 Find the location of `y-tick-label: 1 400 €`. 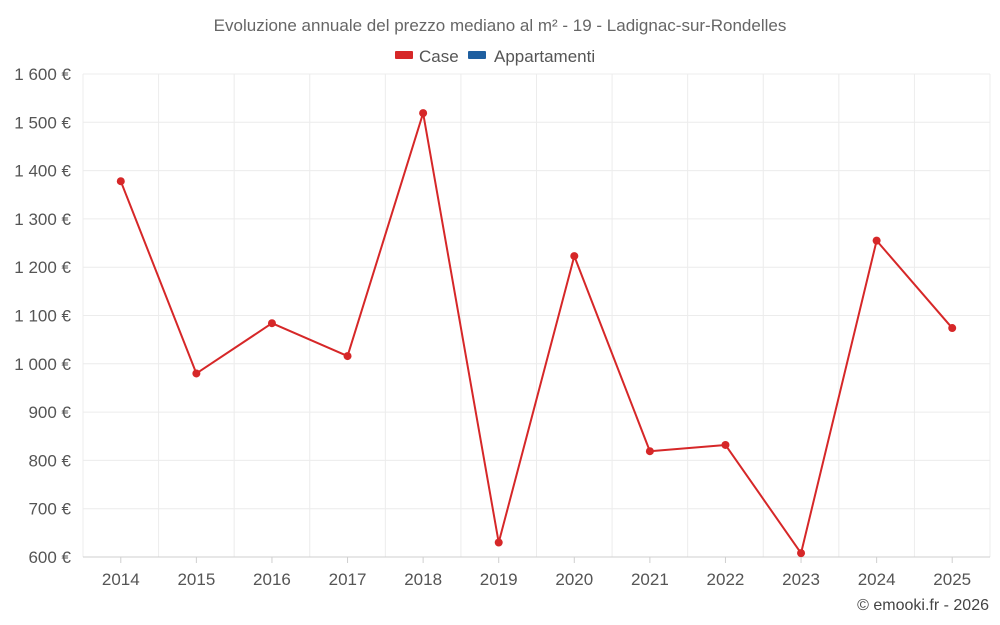

y-tick-label: 1 400 € is located at coordinates (42, 171).